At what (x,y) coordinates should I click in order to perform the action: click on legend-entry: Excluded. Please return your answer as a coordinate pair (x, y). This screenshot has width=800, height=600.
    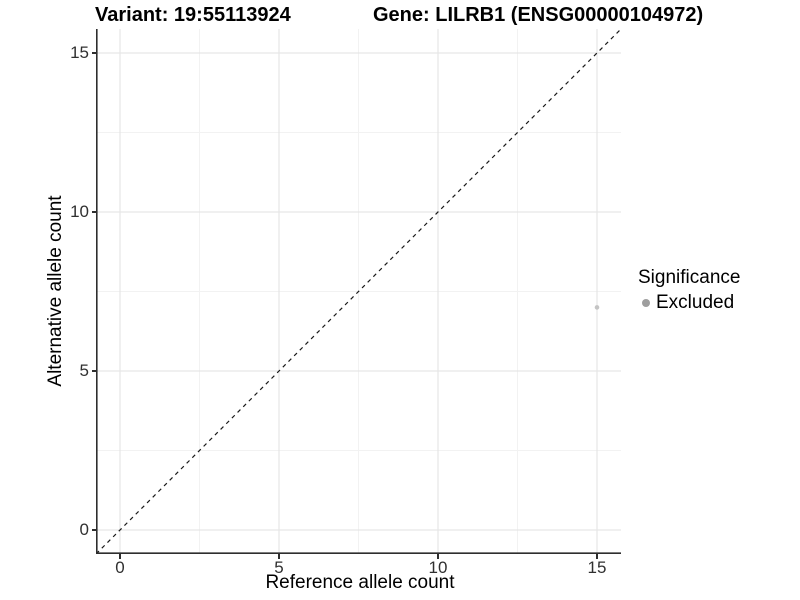
    Looking at the image, I should click on (688, 303).